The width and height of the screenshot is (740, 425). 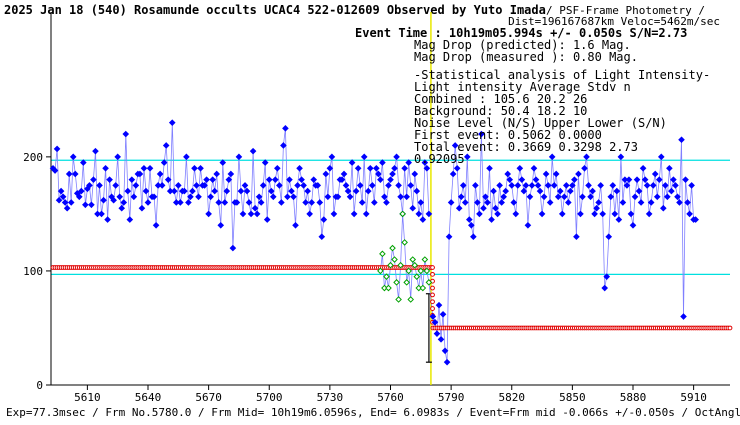 I want to click on stats-column-header: Light intensity Average Stdv n, so click(x=522, y=87).